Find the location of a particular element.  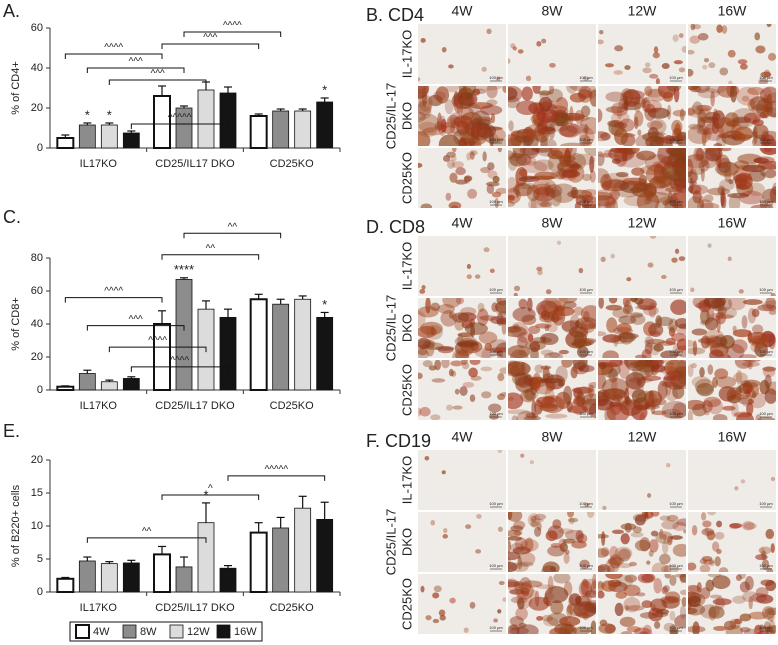

panel-label: A. is located at coordinates (11, 11).